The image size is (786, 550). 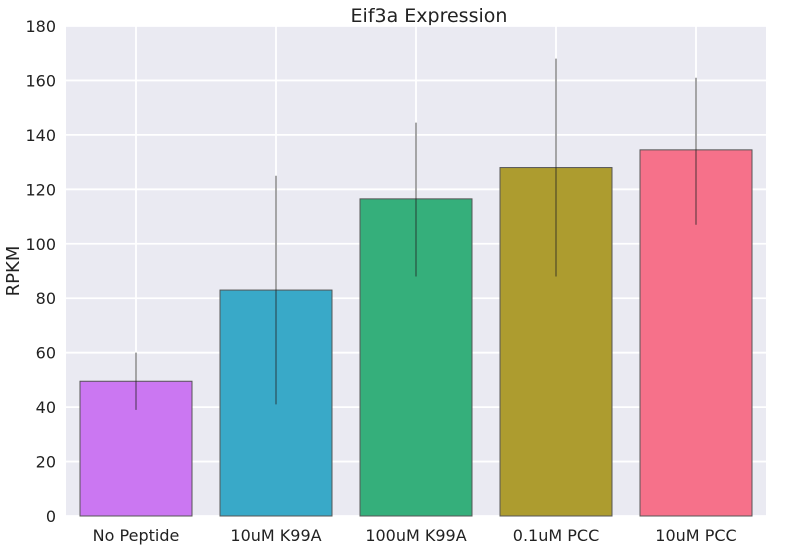 What do you see at coordinates (40, 135) in the screenshot?
I see `y-tick-label: 140` at bounding box center [40, 135].